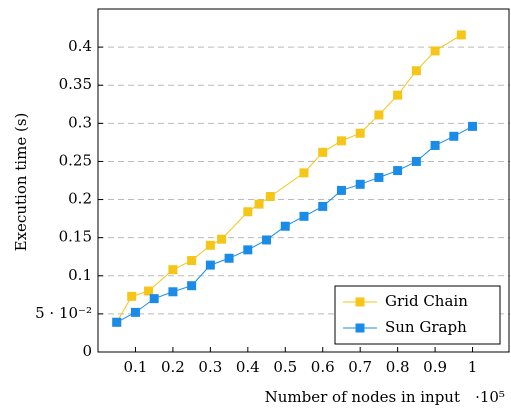 This screenshot has height=412, width=511. I want to click on x-tick-label: 0.6, so click(323, 367).